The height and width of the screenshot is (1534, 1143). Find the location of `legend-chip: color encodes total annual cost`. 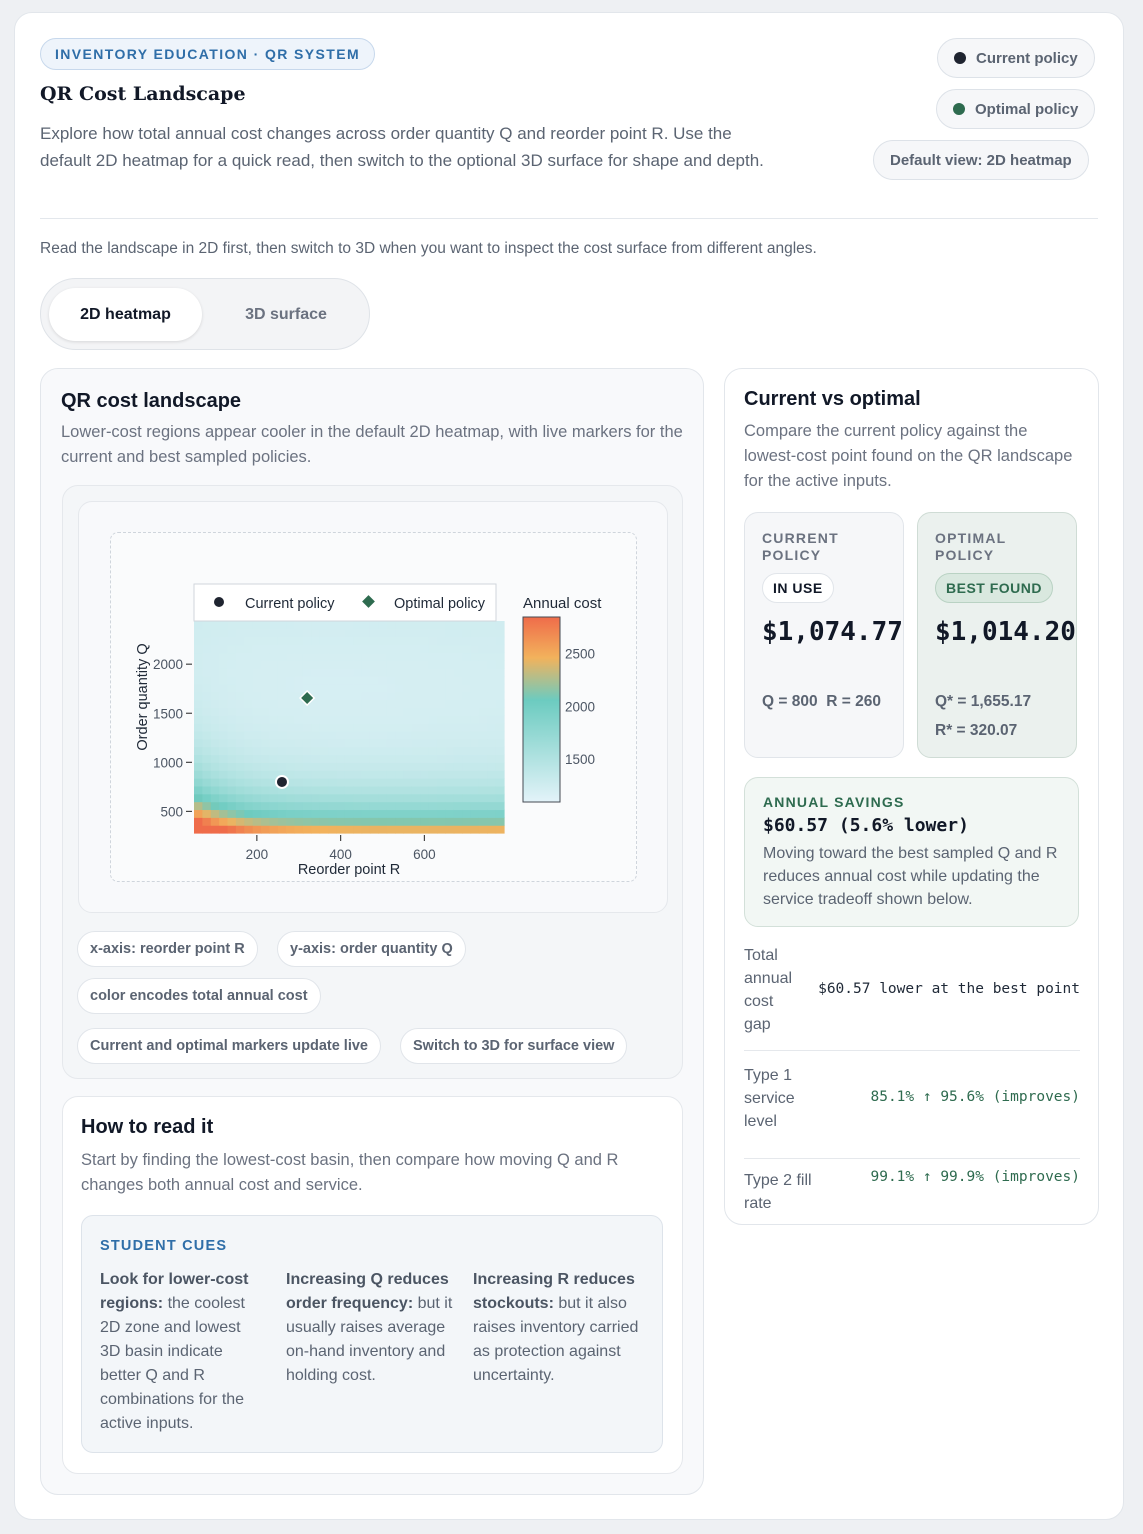

legend-chip: color encodes total annual cost is located at coordinates (199, 996).